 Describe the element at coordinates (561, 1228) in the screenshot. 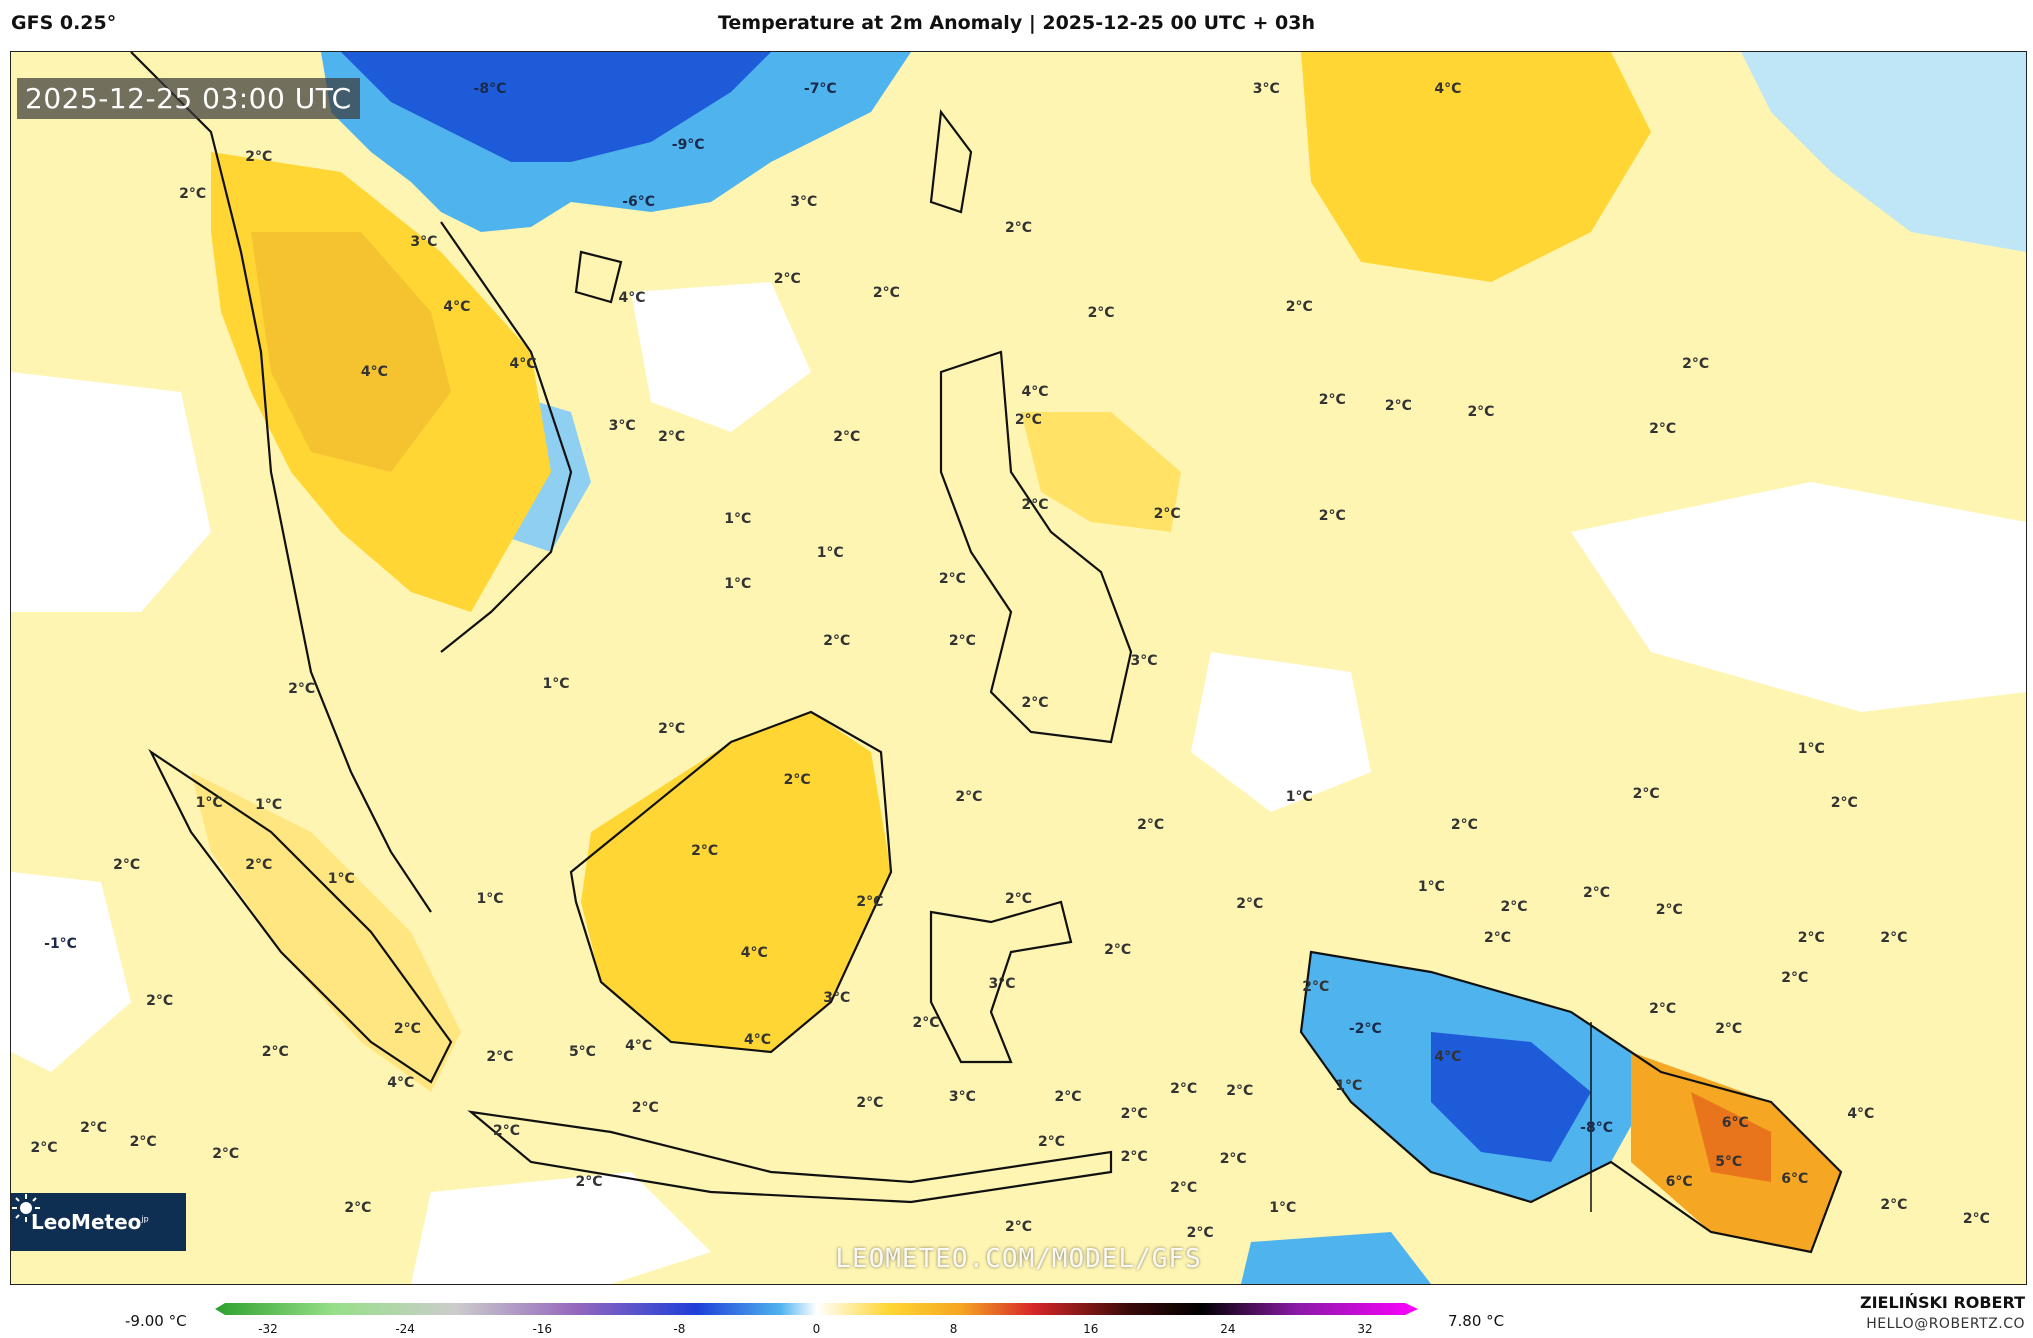

I see `neutral-patch-south` at that location.